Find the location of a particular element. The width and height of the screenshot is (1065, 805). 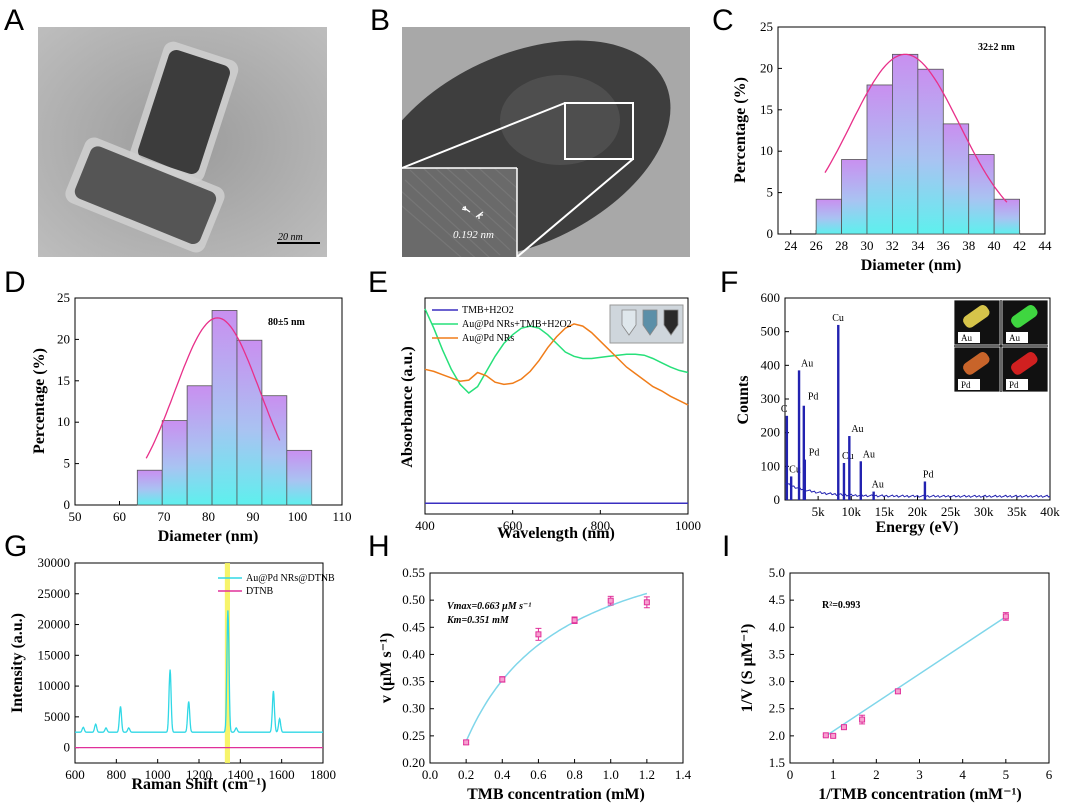

data-points-i is located at coordinates (915, 675).